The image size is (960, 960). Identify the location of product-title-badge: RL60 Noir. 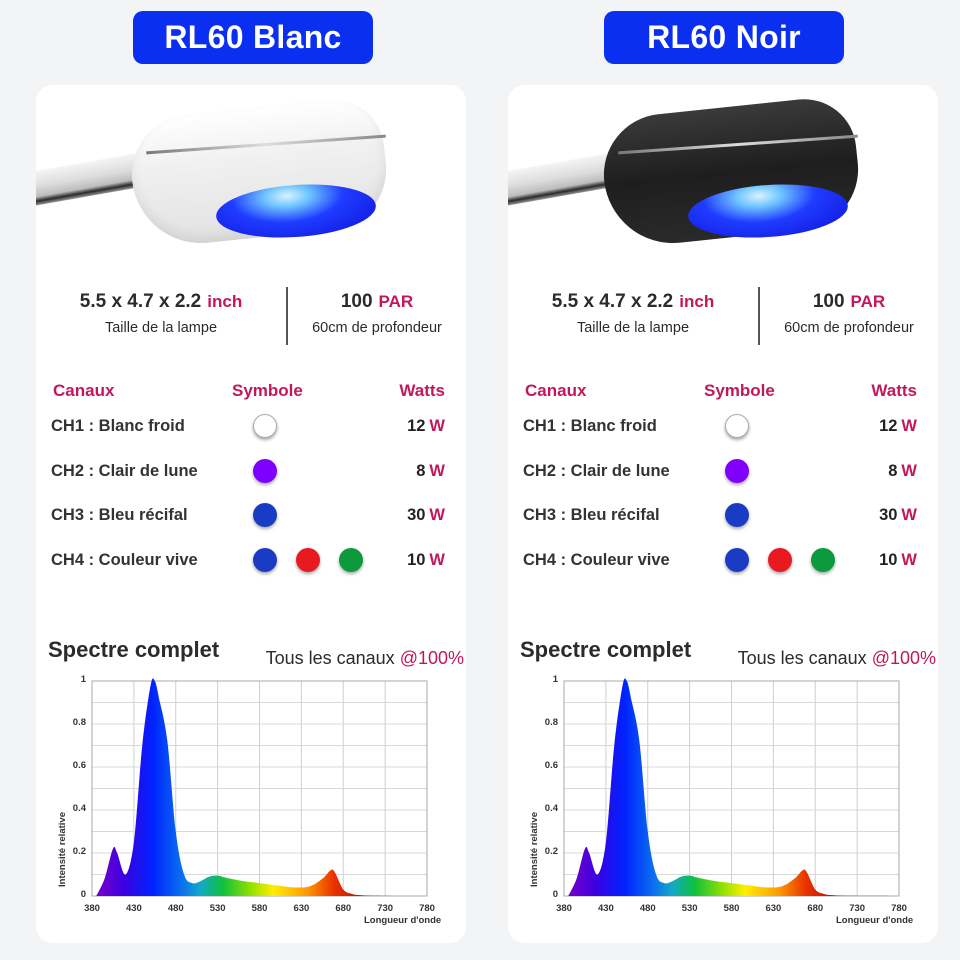
(724, 37).